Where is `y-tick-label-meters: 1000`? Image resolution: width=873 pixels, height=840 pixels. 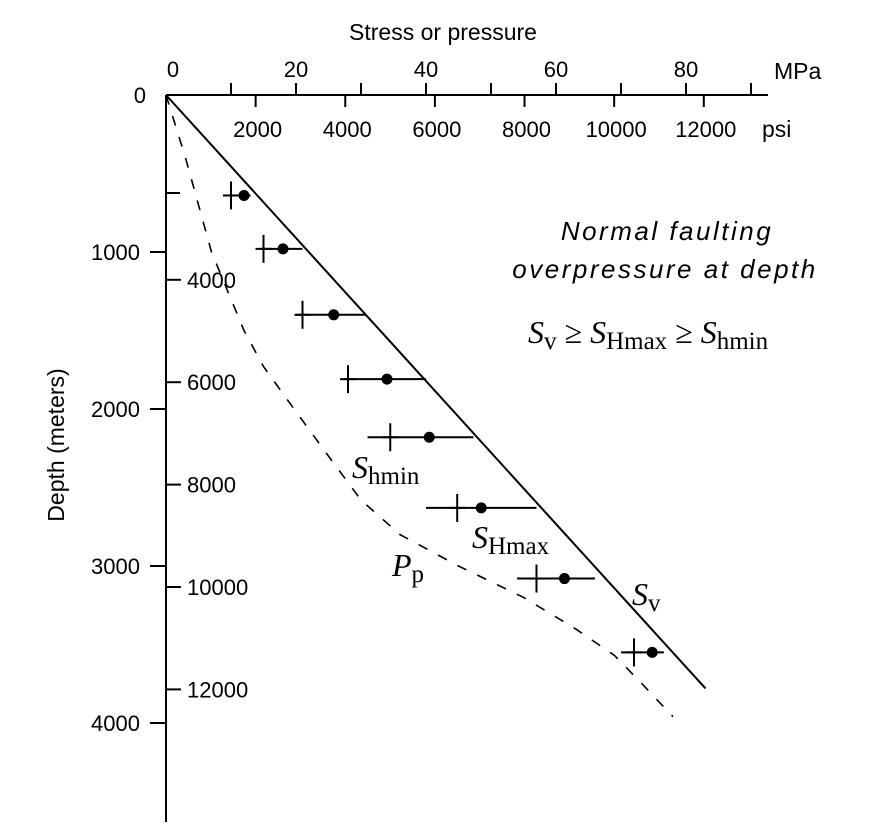 y-tick-label-meters: 1000 is located at coordinates (115, 252).